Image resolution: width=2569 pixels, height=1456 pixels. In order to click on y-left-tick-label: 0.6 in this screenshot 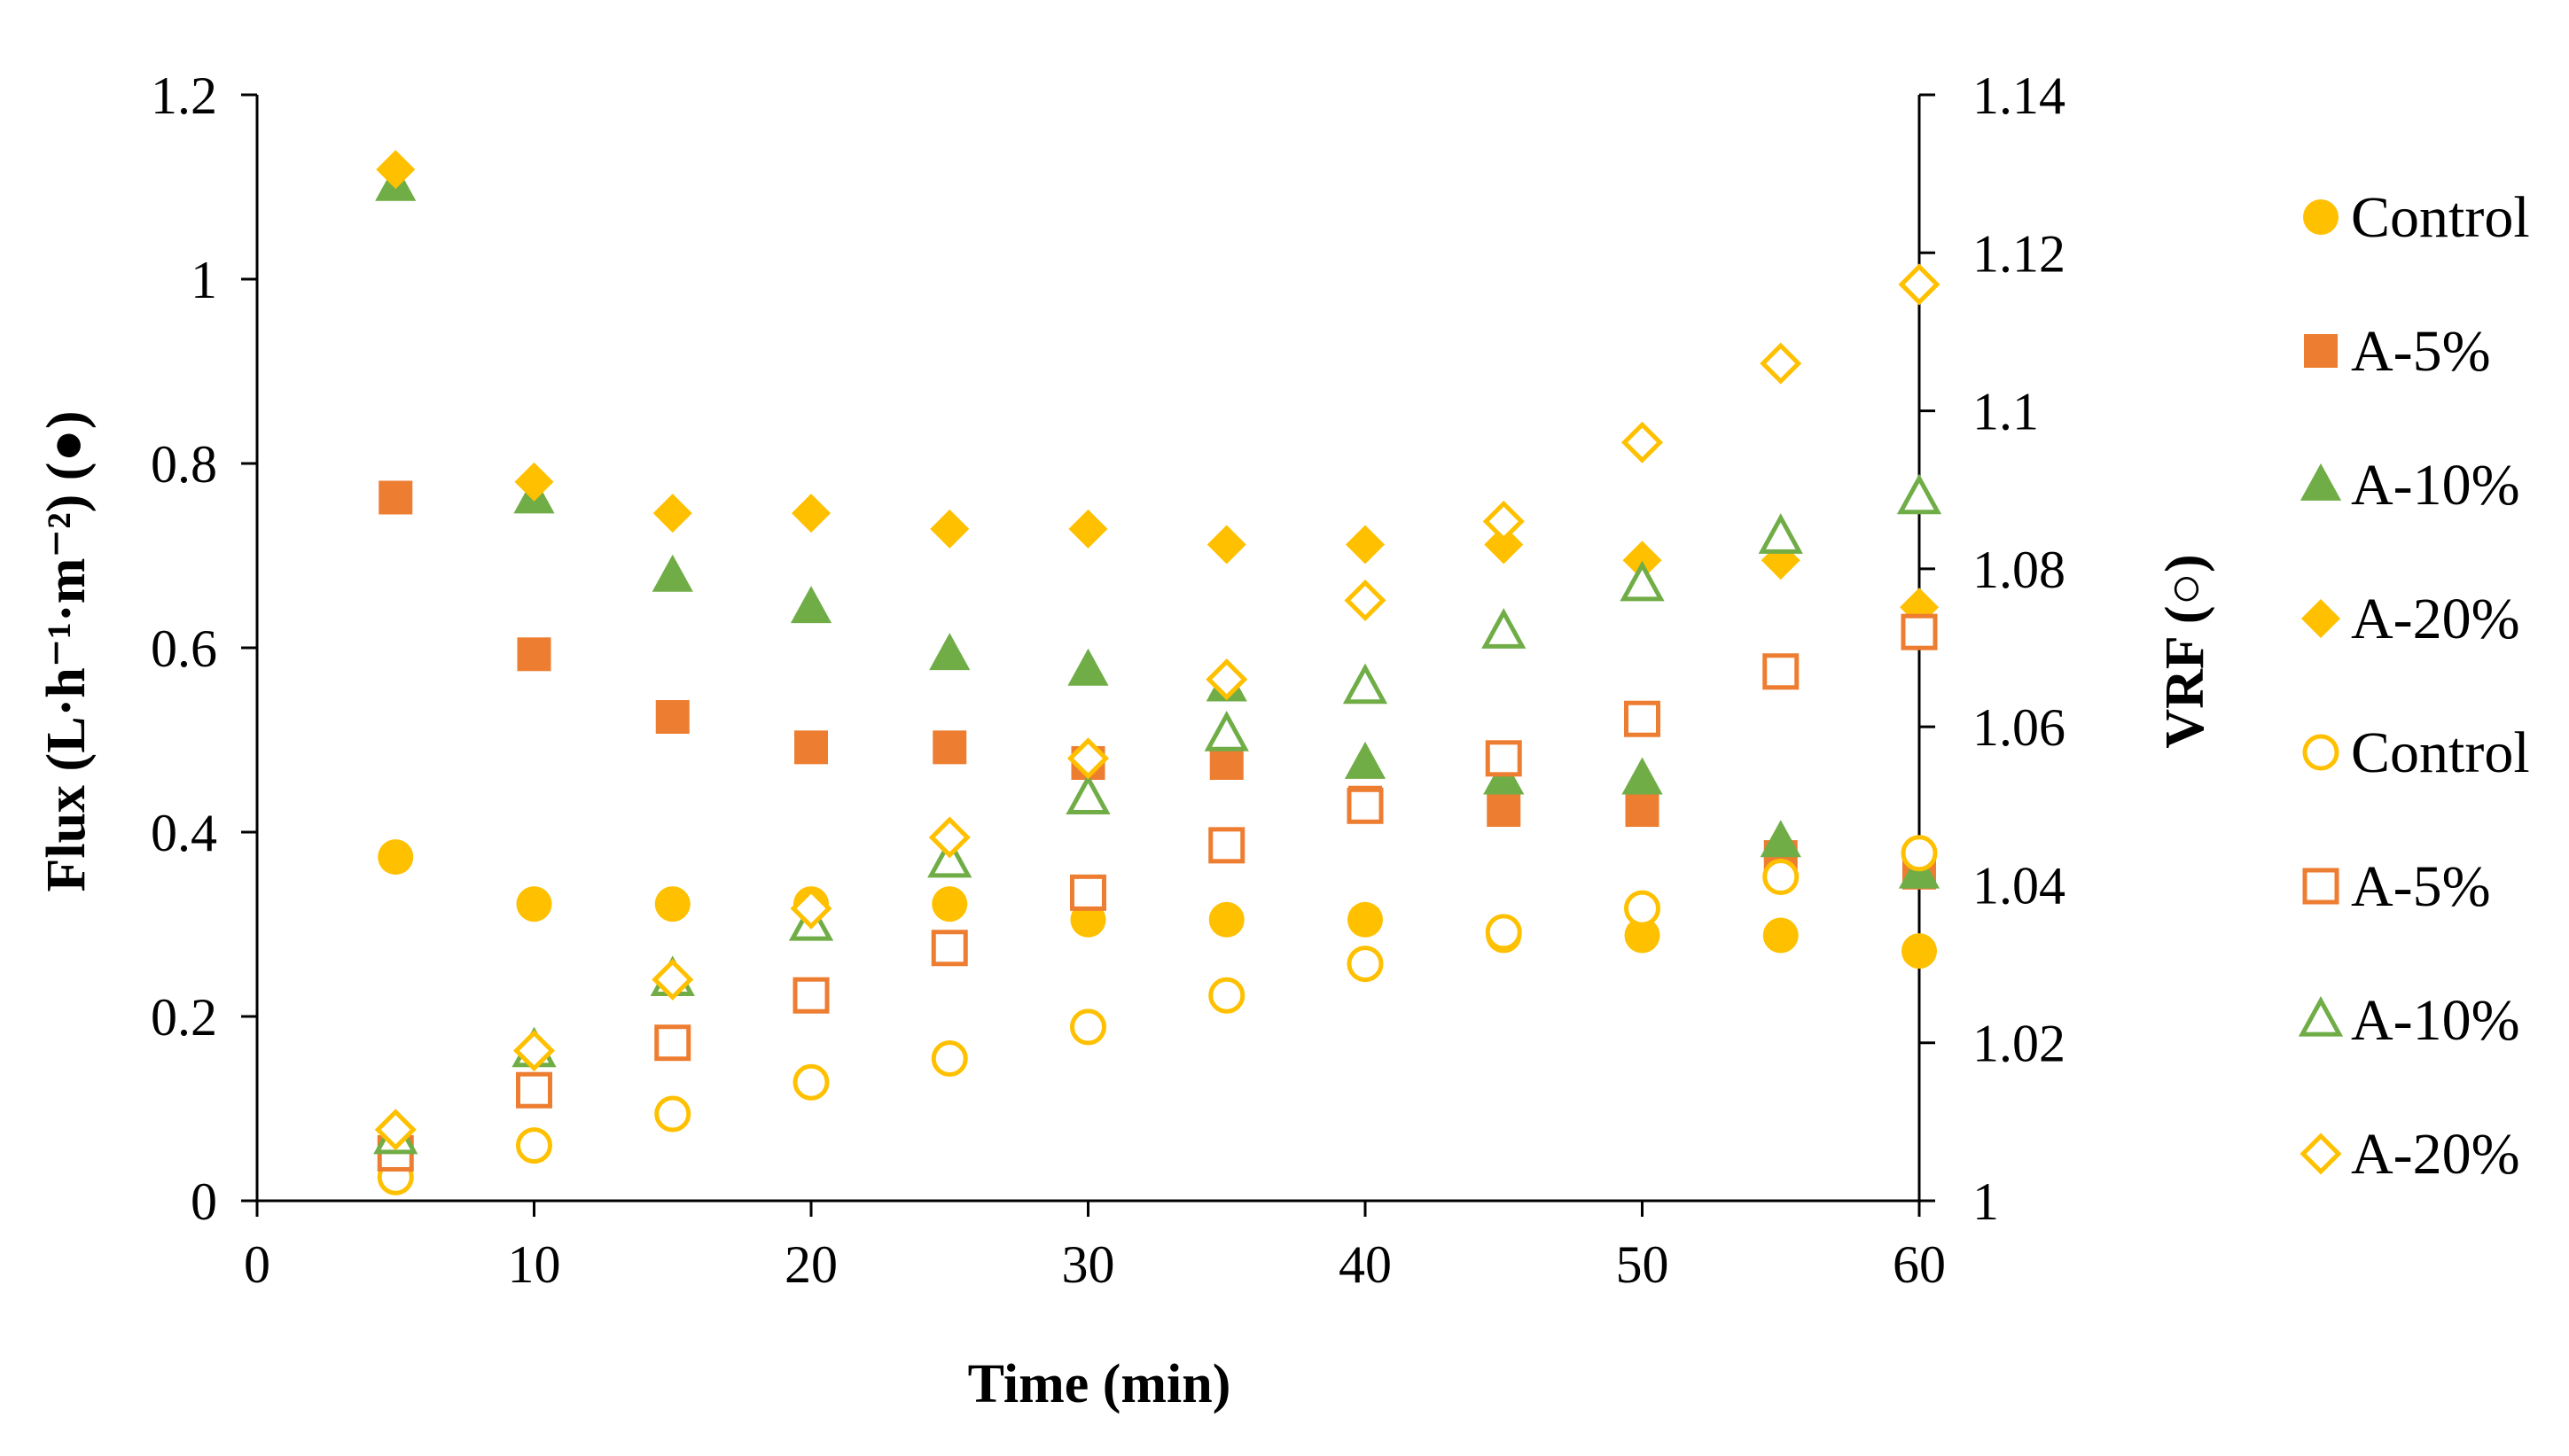, I will do `click(184, 648)`.